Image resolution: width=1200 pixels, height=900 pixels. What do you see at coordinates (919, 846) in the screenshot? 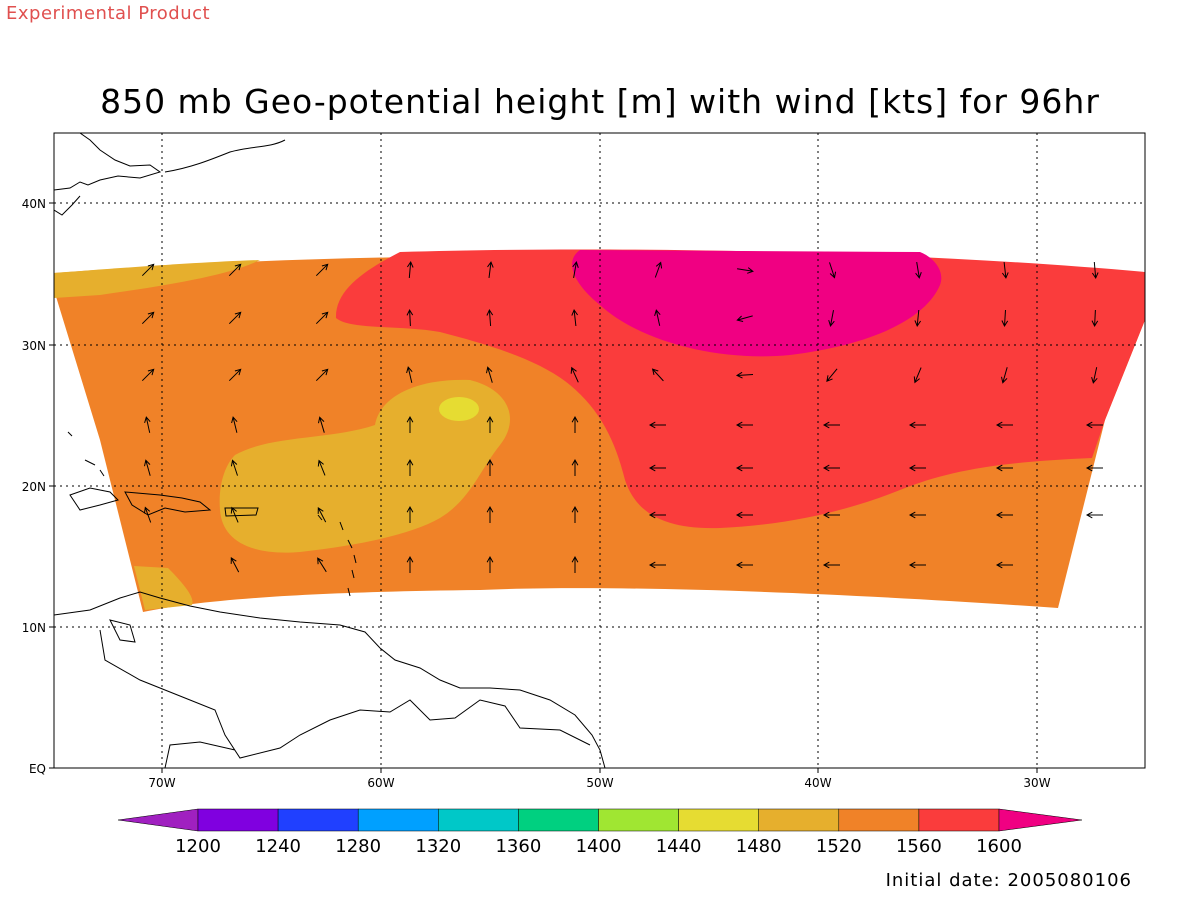
I see `colorbar-label: 1560` at bounding box center [919, 846].